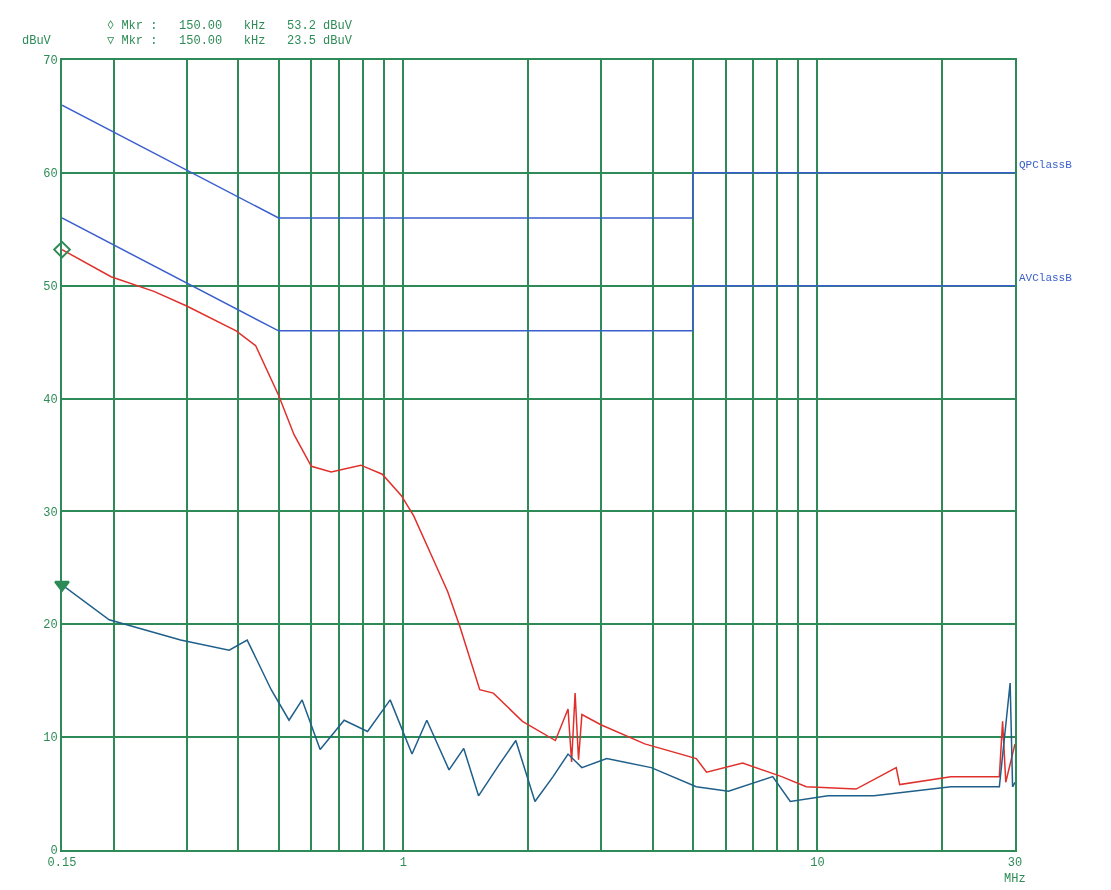  What do you see at coordinates (50, 625) in the screenshot?
I see `y-tick-label: 20` at bounding box center [50, 625].